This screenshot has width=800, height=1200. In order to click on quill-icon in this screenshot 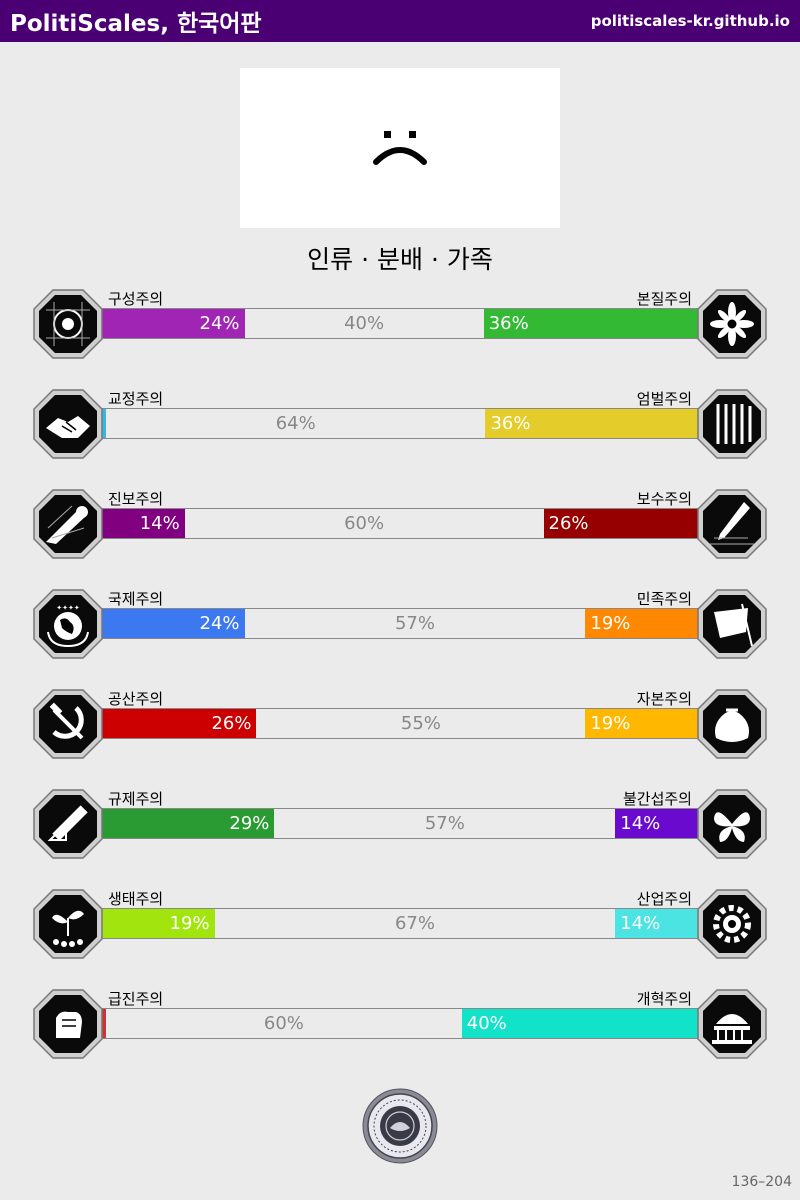, I will do `click(732, 524)`.